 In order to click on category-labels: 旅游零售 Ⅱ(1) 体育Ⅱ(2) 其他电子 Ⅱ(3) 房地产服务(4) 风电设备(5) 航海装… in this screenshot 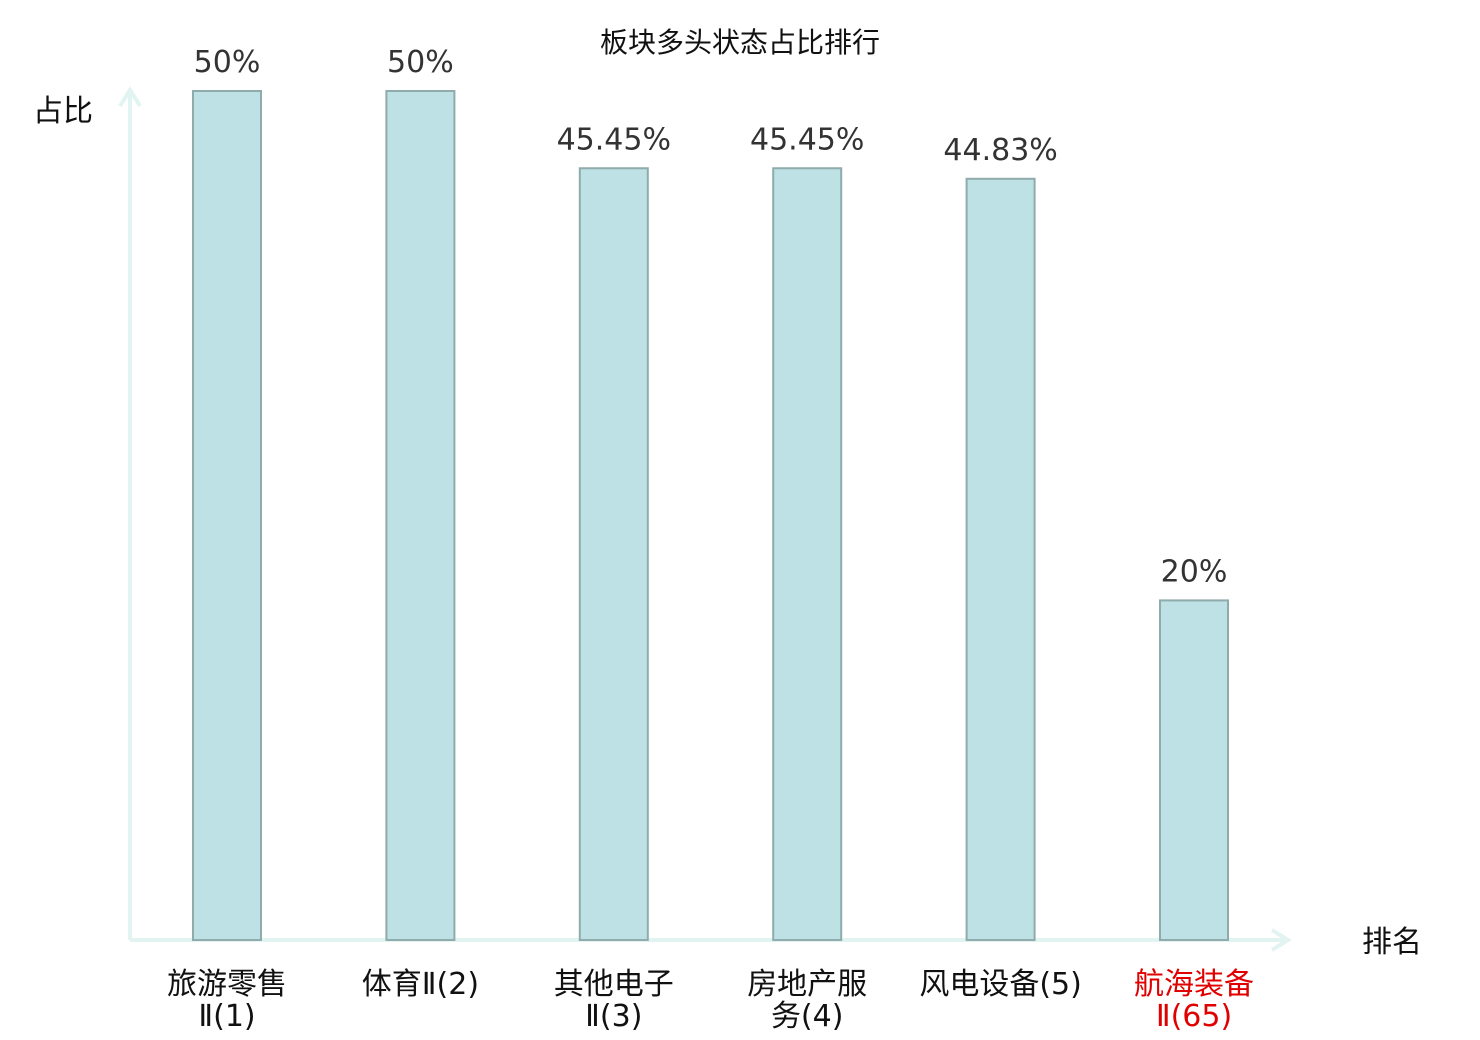, I will do `click(710, 1000)`.